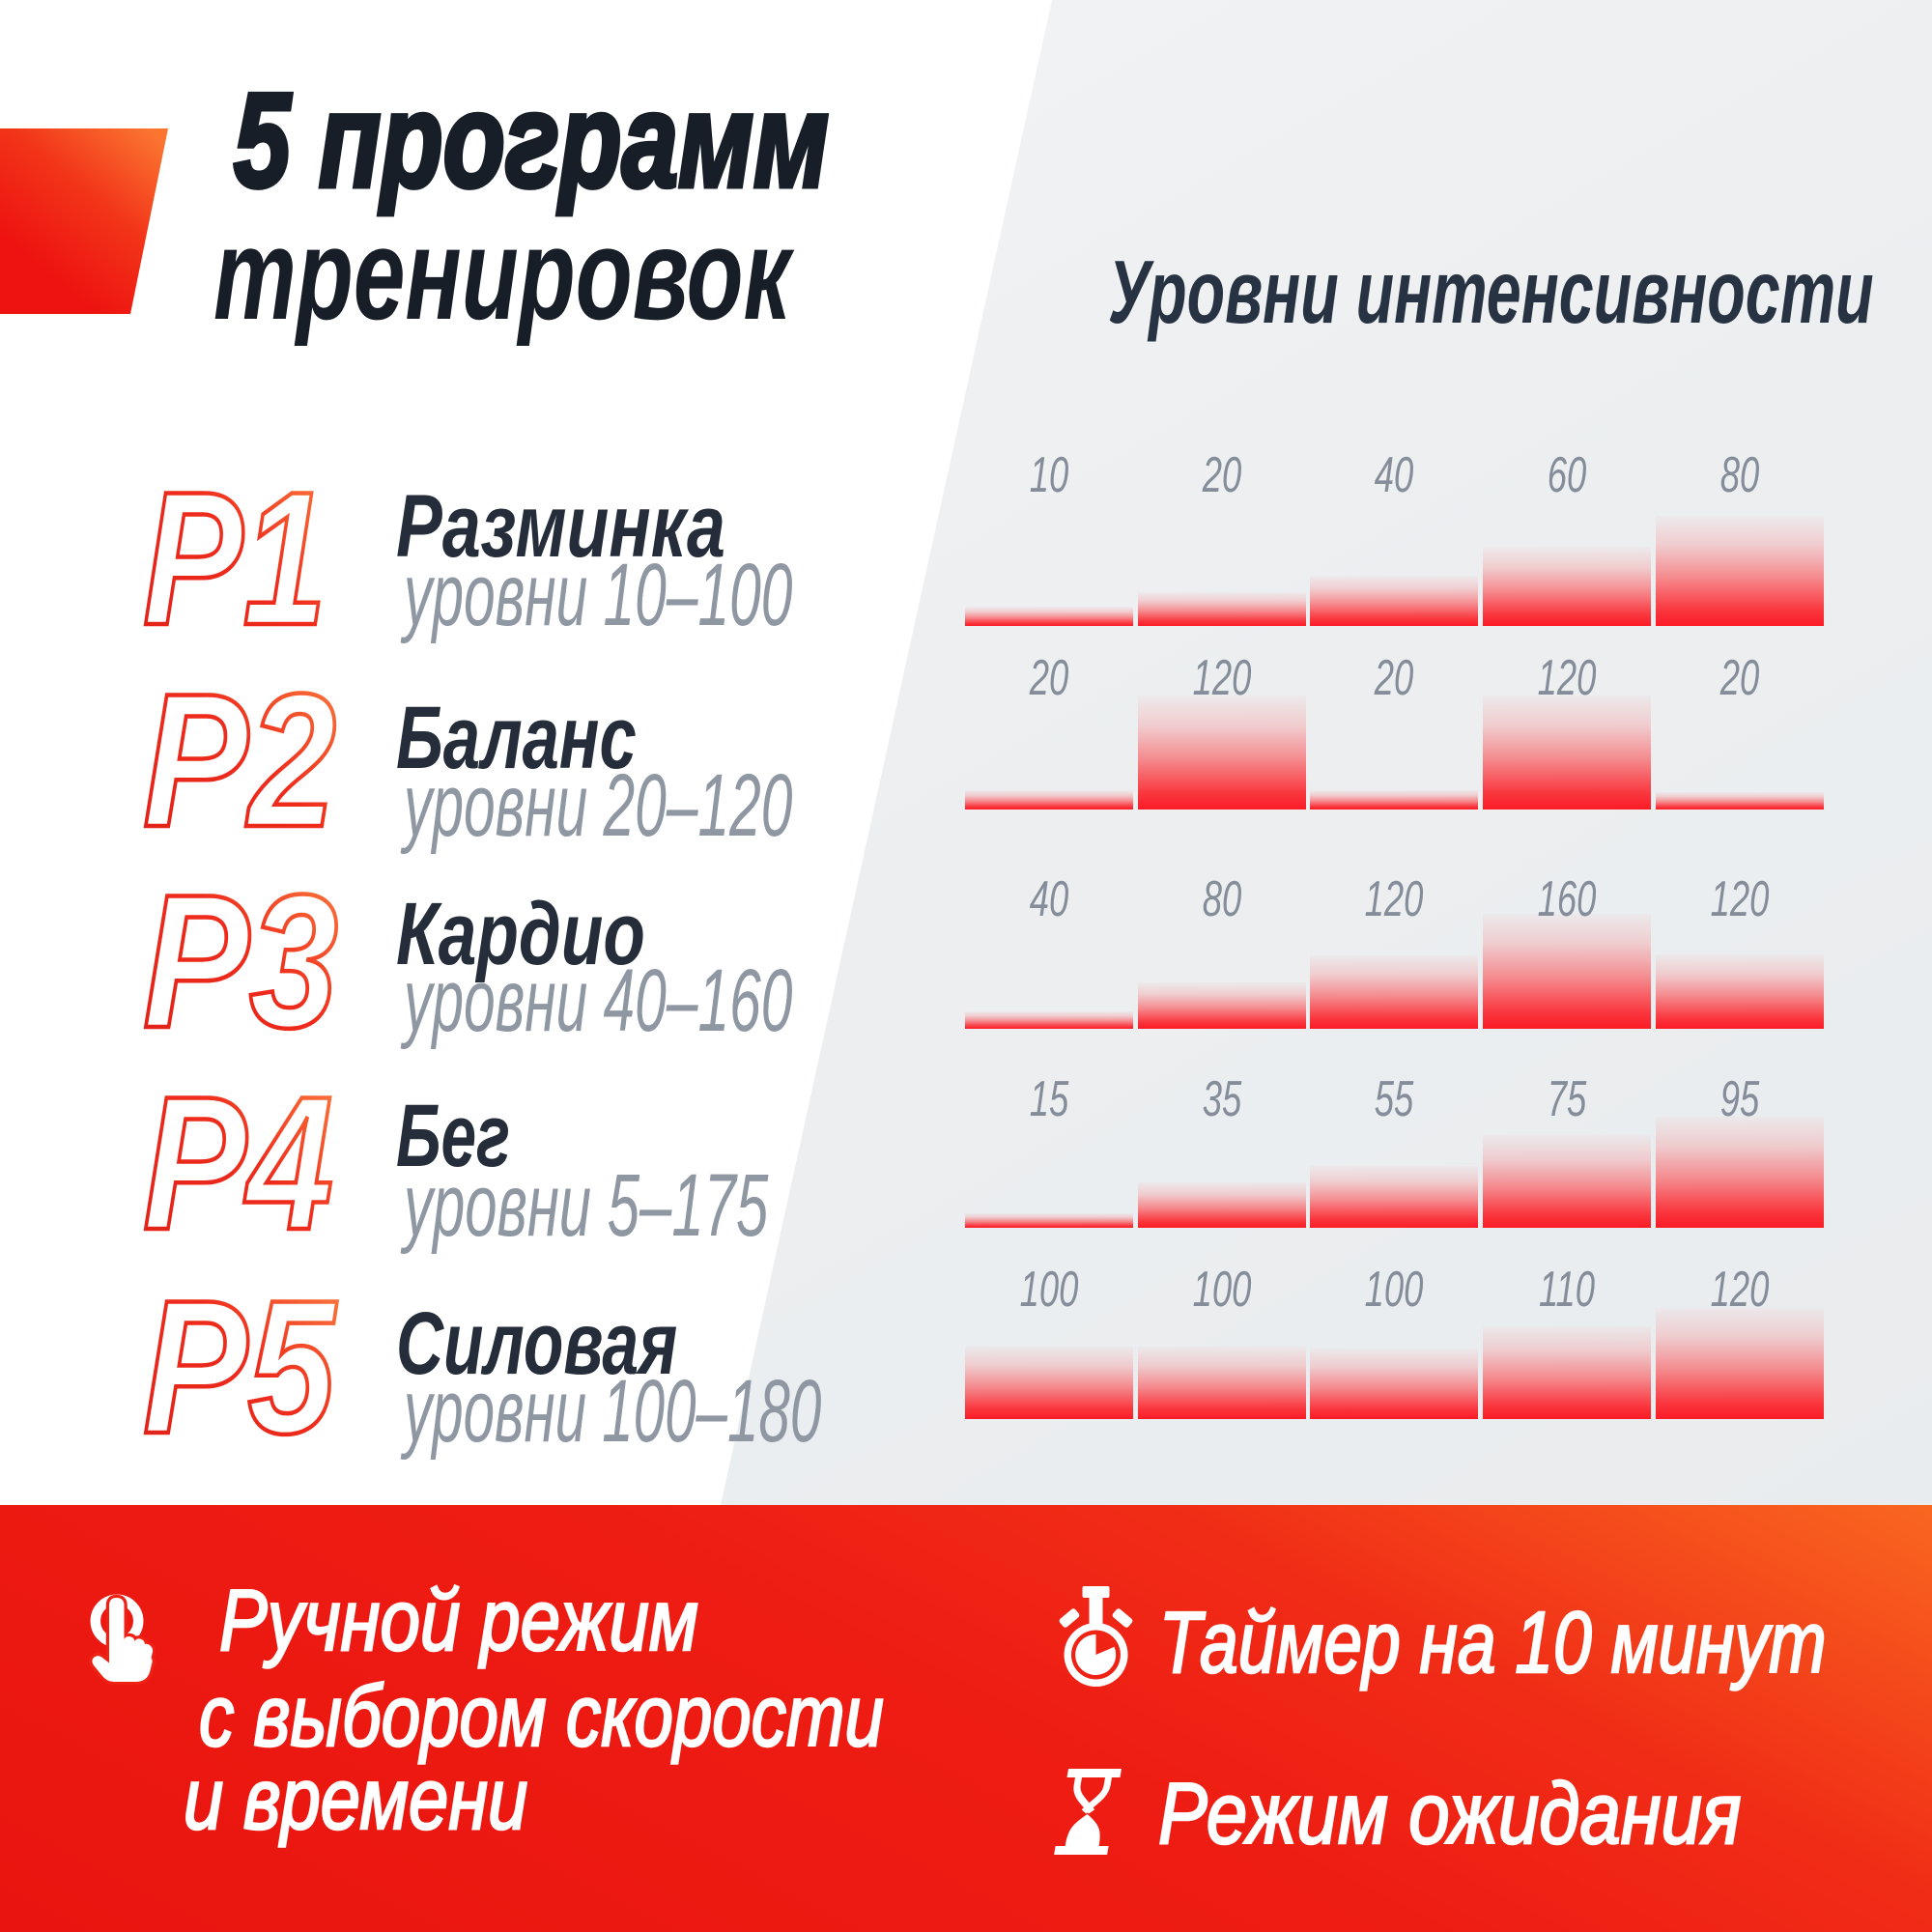 This screenshot has width=1932, height=1932. What do you see at coordinates (240, 1367) in the screenshot?
I see `svg-text: P5` at bounding box center [240, 1367].